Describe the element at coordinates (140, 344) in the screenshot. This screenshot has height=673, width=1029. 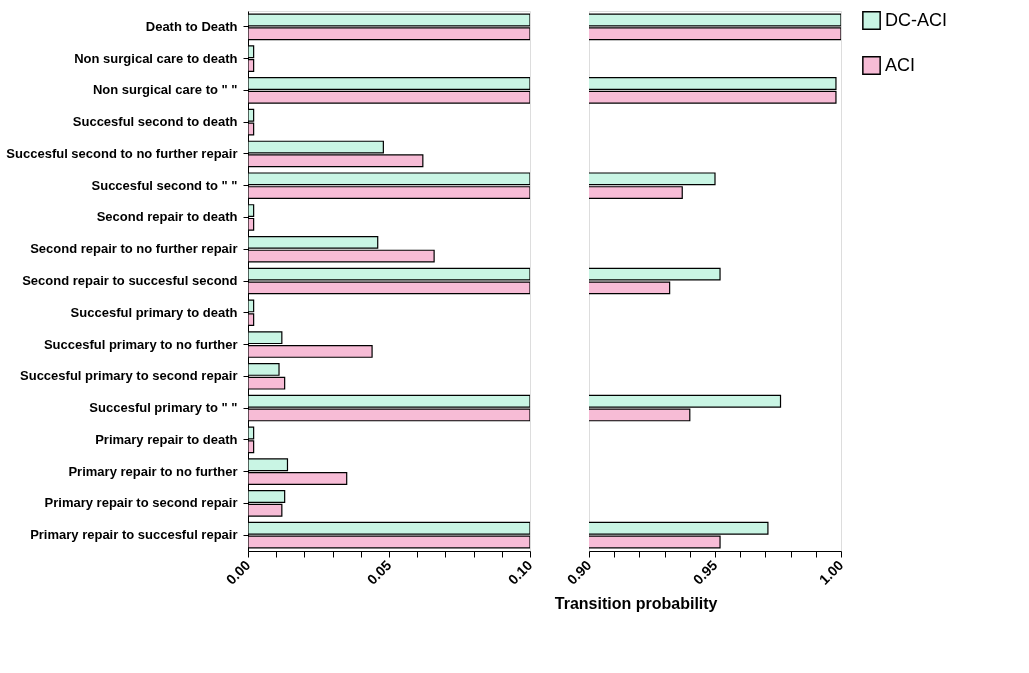
I see `y-tick-label: Succesful primary to no further` at that location.